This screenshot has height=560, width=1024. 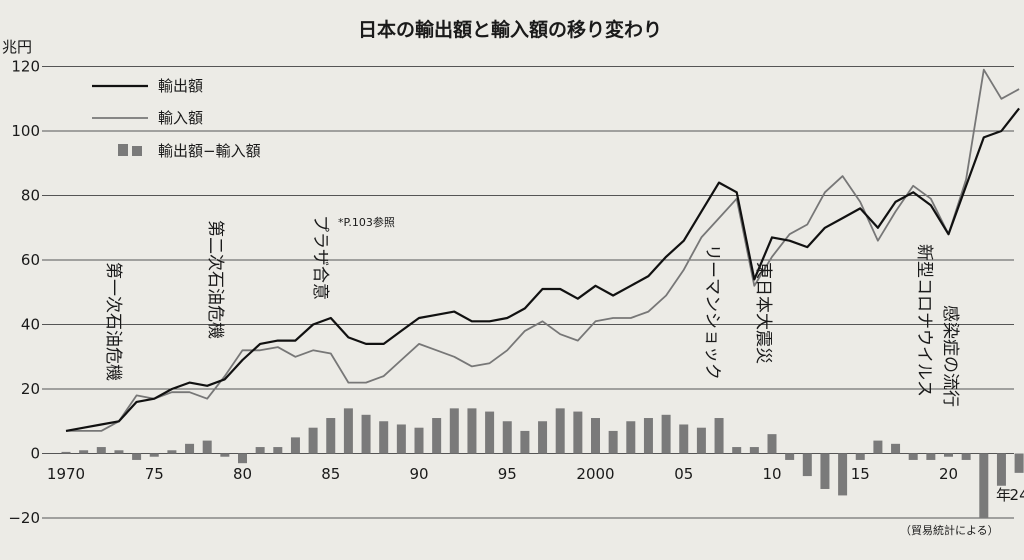 I want to click on x-tick-label: 1970, so click(x=66, y=474).